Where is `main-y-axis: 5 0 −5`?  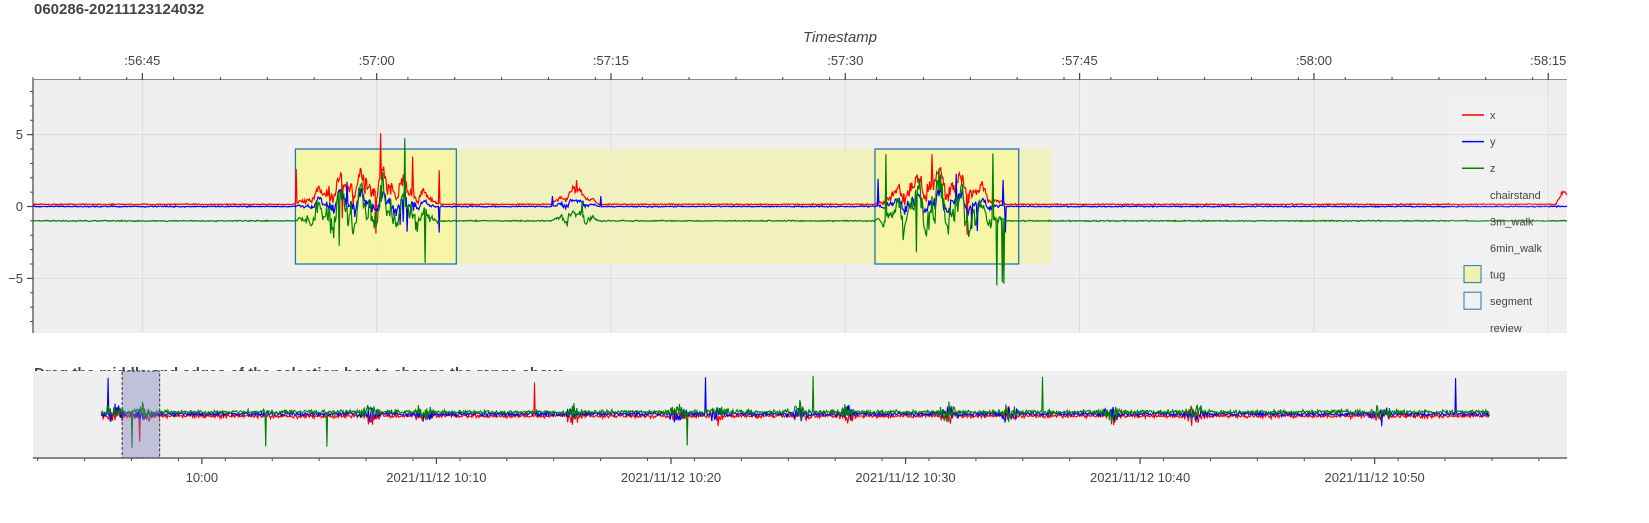
main-y-axis: 5 0 −5 is located at coordinates (21, 206).